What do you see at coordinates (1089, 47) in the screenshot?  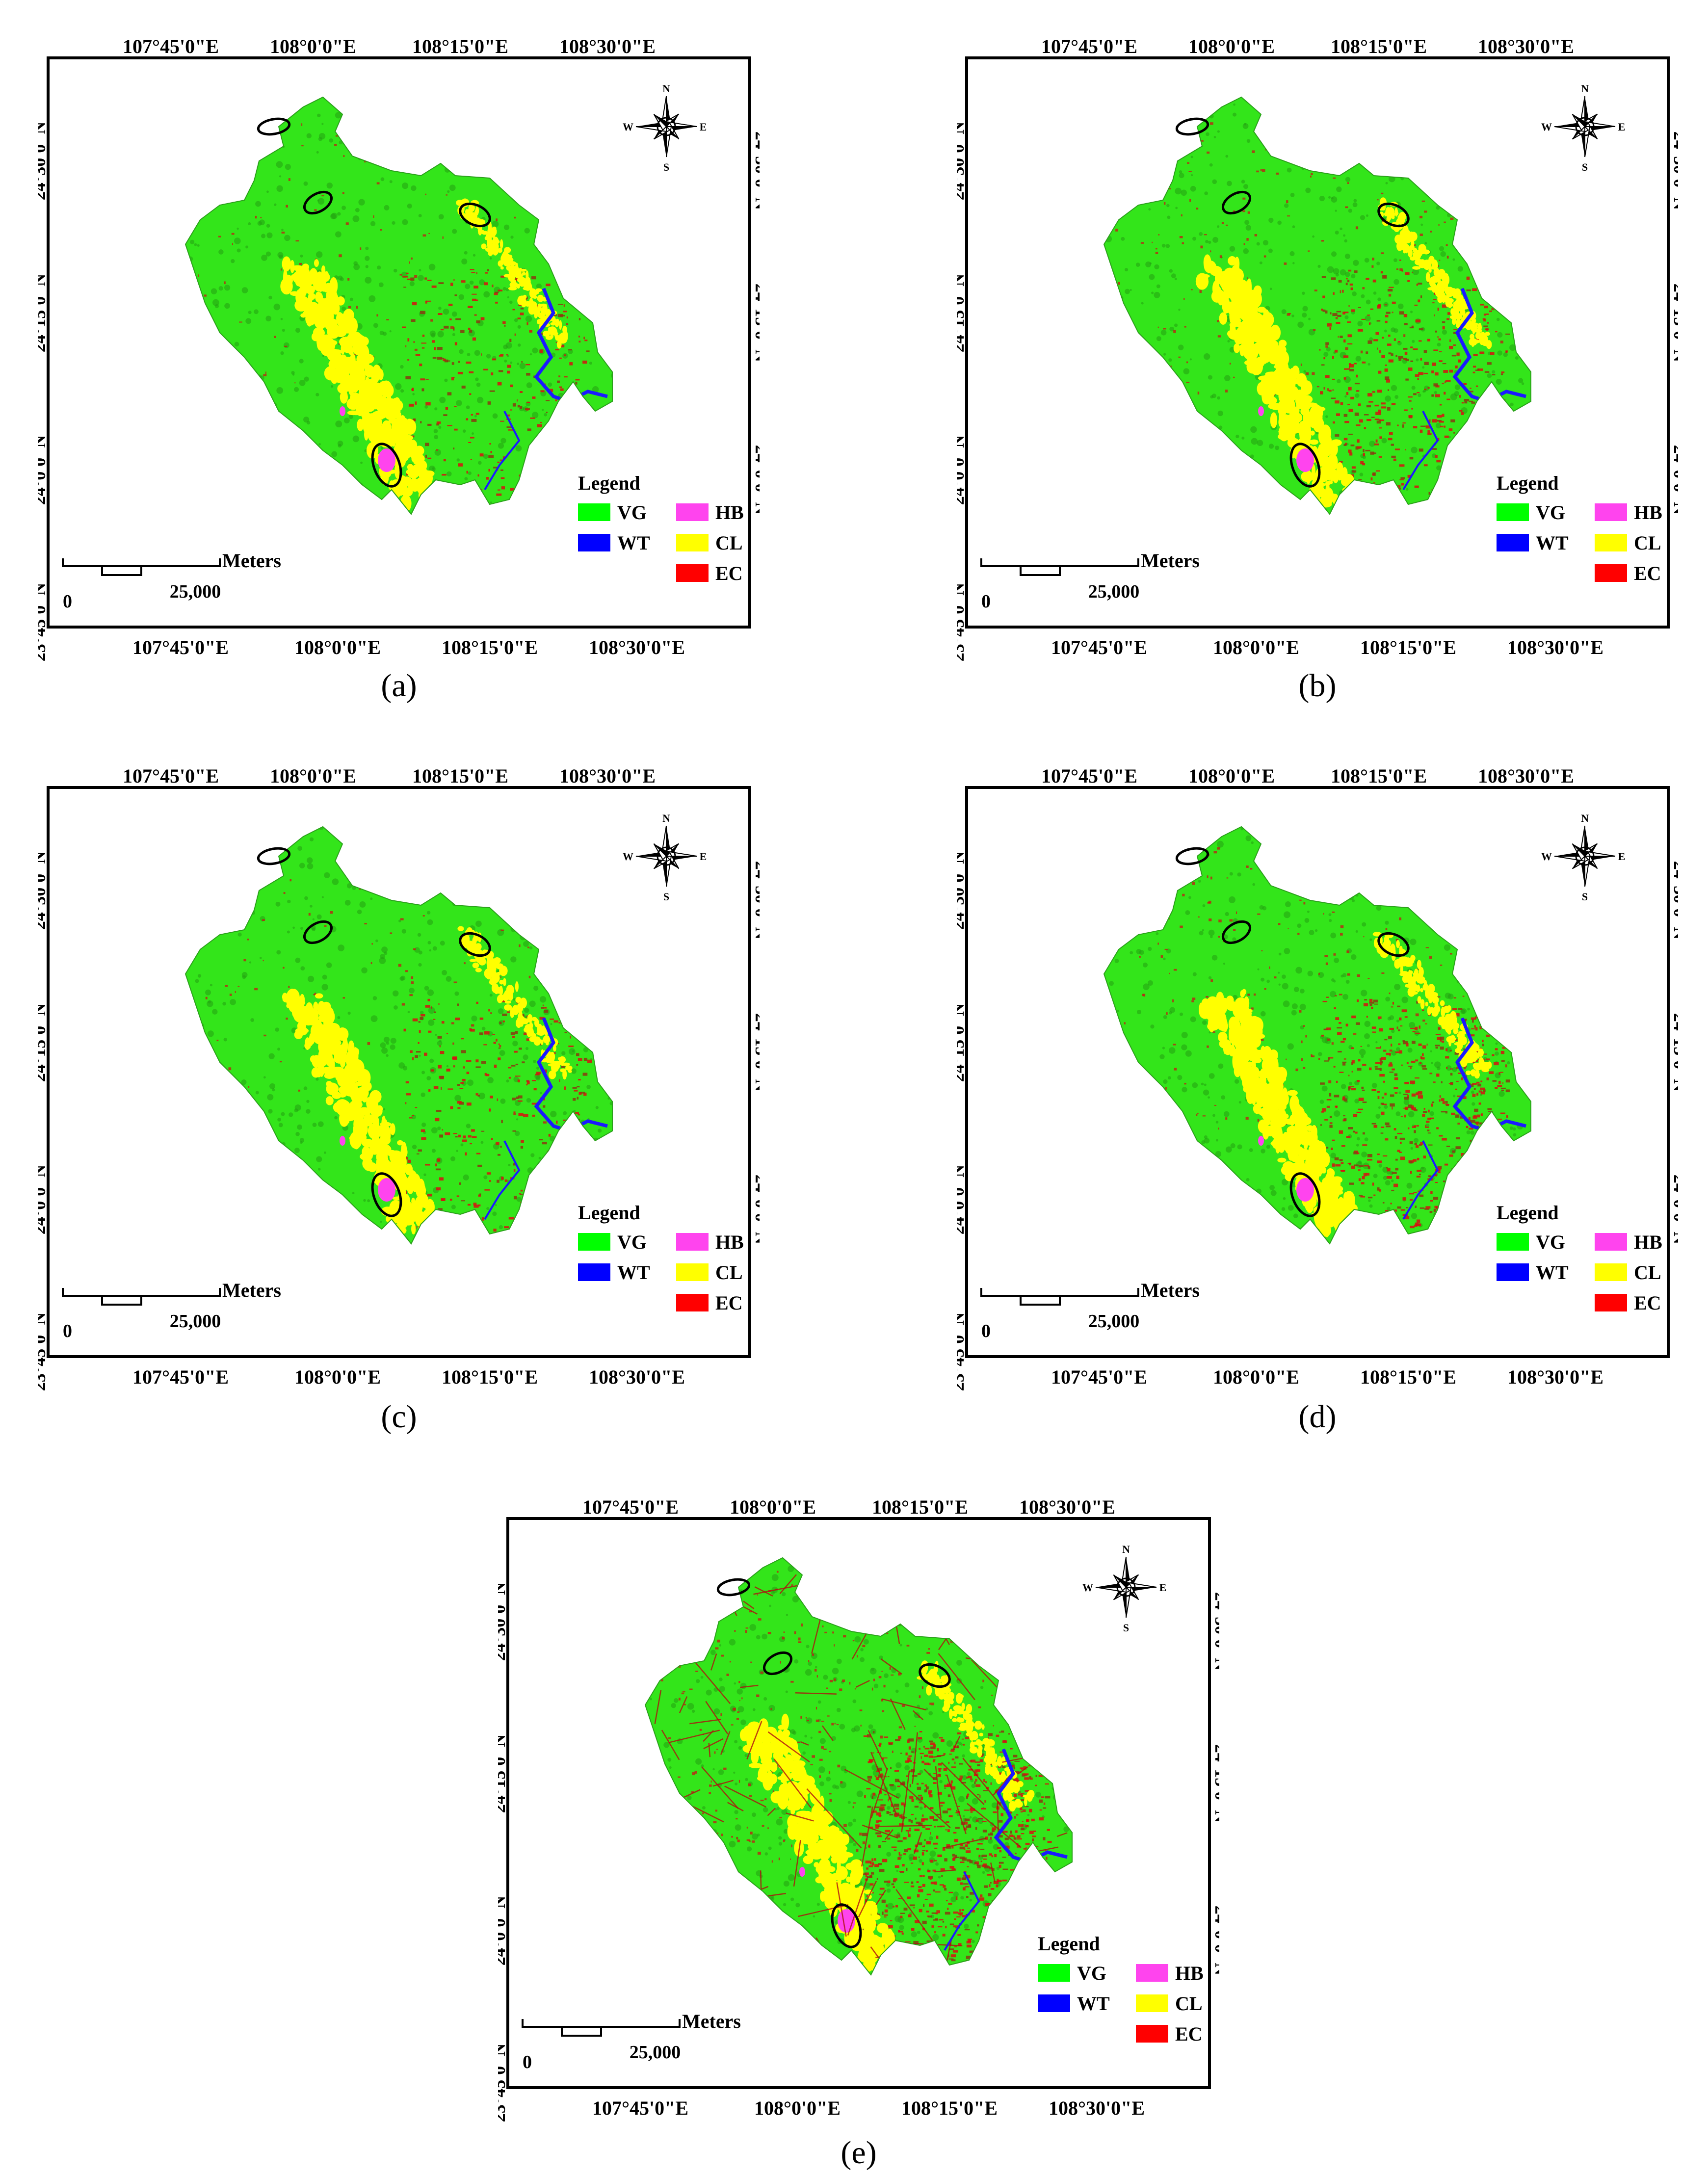 I see `top-lon-label: 107°45'0"E` at bounding box center [1089, 47].